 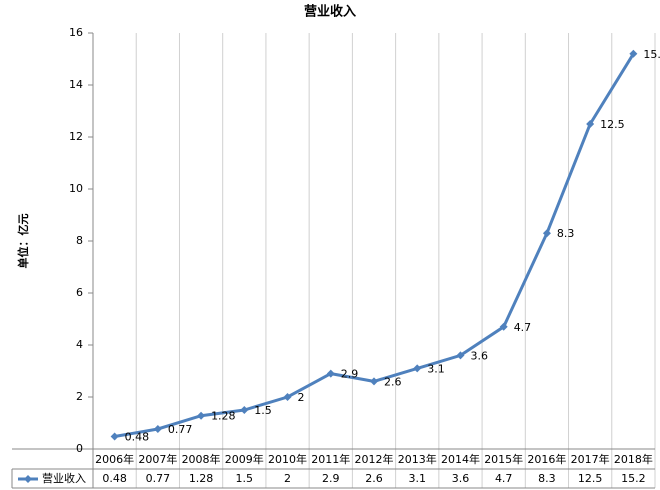 What do you see at coordinates (417, 478) in the screenshot?
I see `table-value: 3.1` at bounding box center [417, 478].